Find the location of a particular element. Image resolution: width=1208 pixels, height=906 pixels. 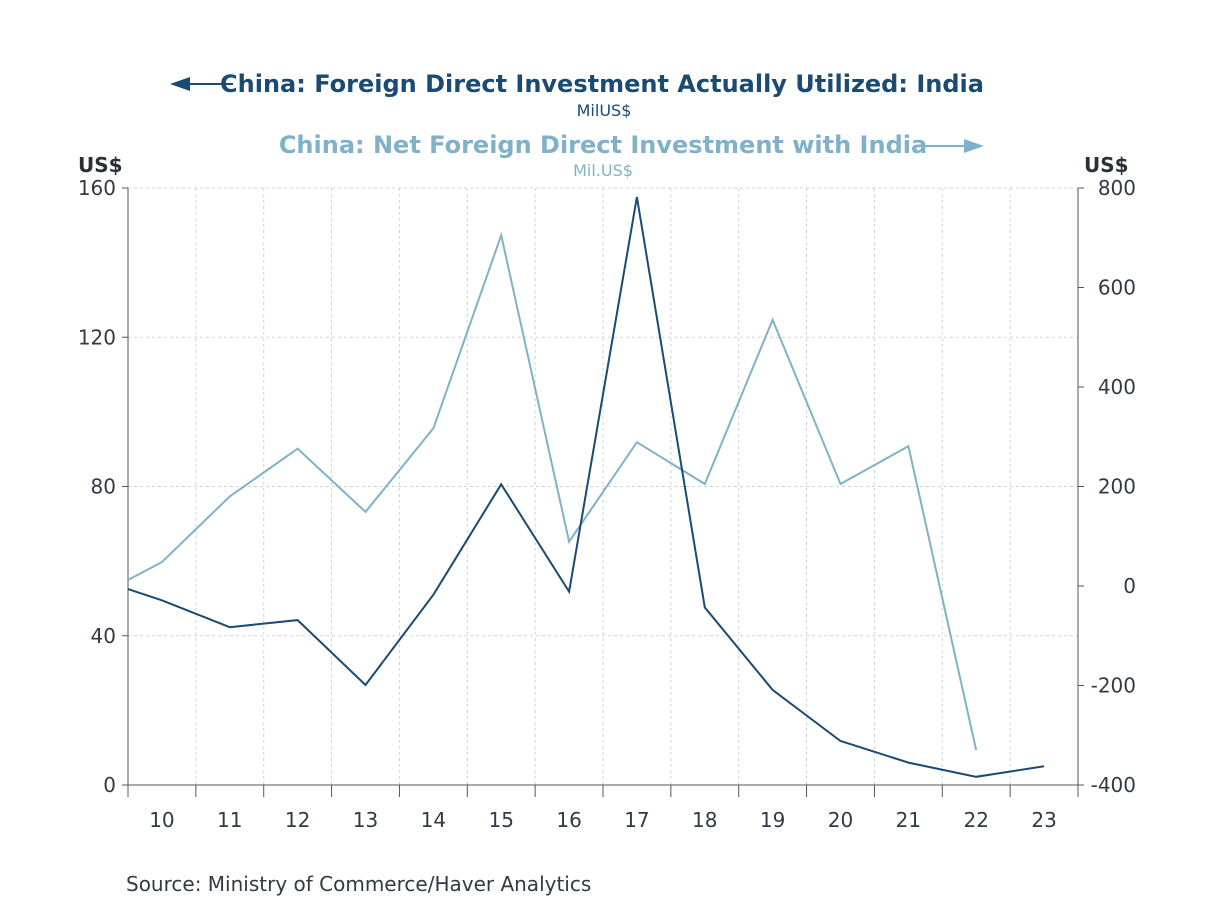

left-tick-label: 120 is located at coordinates (97, 337).